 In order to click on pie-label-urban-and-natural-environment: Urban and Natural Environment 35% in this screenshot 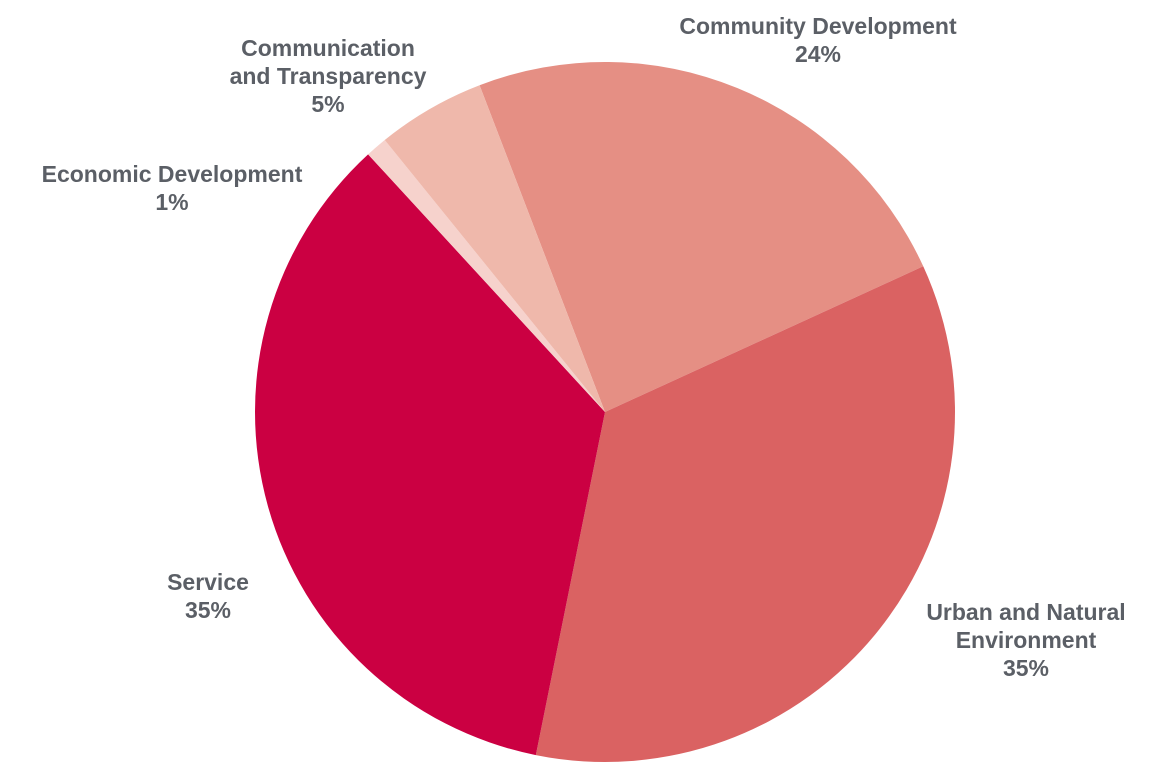, I will do `click(1025, 640)`.